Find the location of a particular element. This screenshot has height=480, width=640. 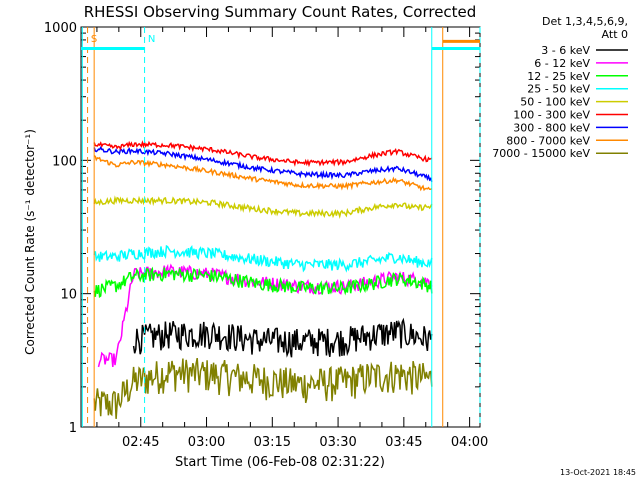

x-tick-label: 03:45 is located at coordinates (403, 442).